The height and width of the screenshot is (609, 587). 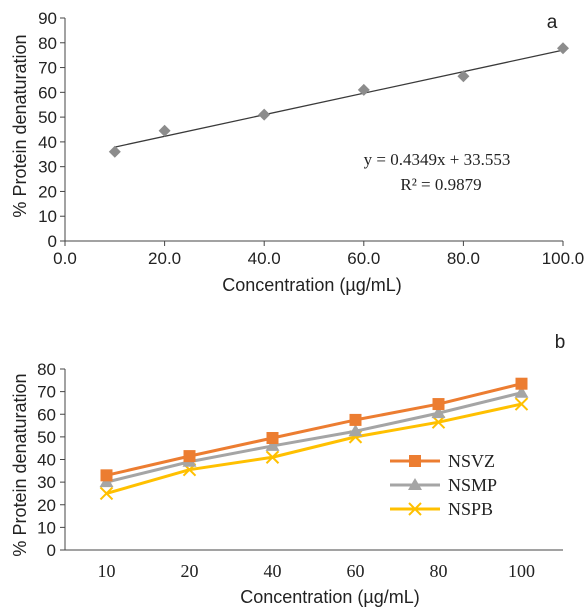 I want to click on legend-marker-nspb, so click(x=415, y=509).